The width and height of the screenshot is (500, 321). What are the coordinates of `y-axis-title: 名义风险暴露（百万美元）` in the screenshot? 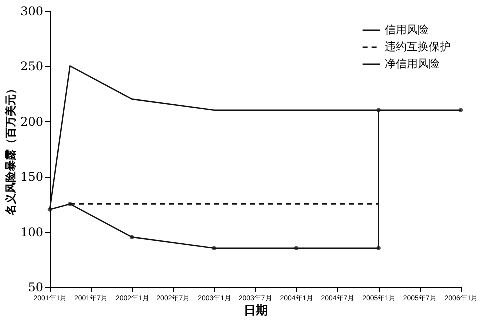 It's located at (11, 150).